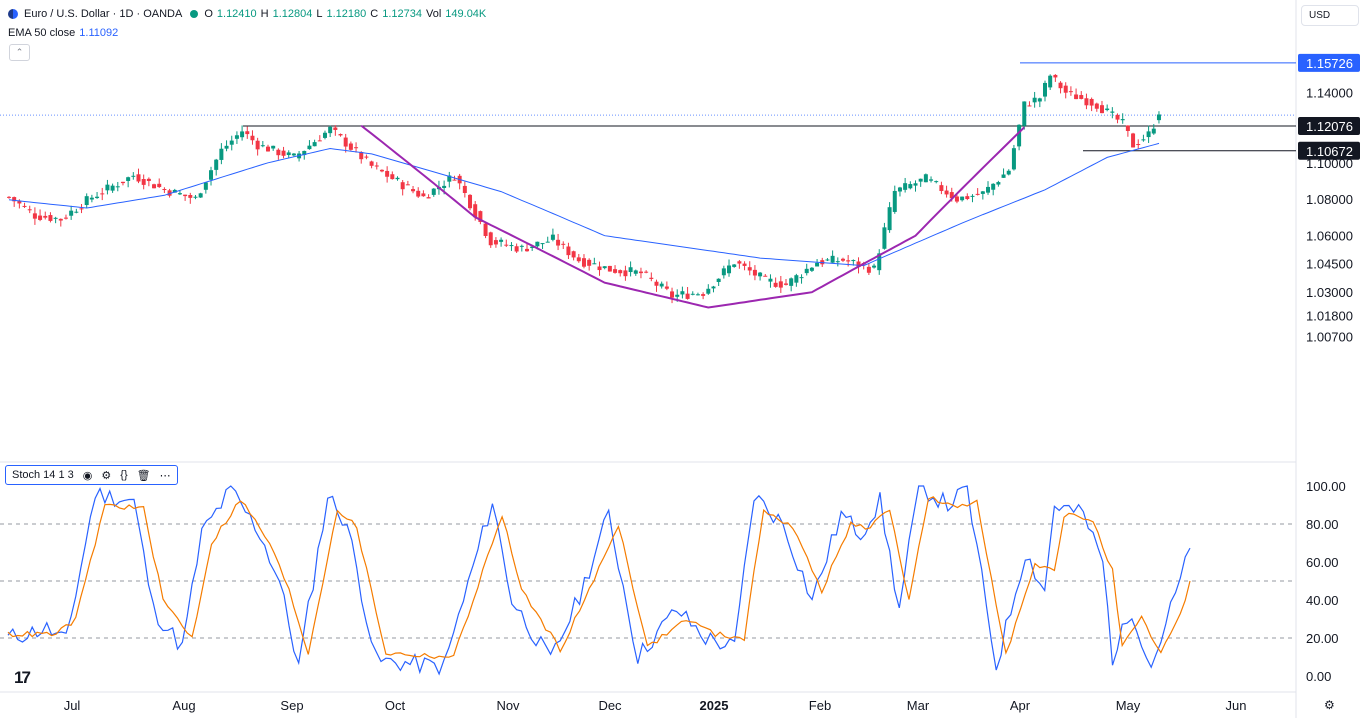  What do you see at coordinates (87, 475) in the screenshot?
I see `eye-icon: ◉` at bounding box center [87, 475].